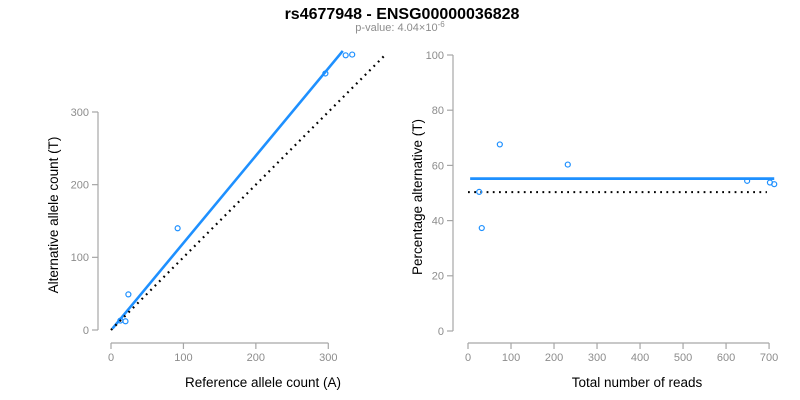  I want to click on figure-subtitle: p-value: 4.04×10-6, so click(400, 27).